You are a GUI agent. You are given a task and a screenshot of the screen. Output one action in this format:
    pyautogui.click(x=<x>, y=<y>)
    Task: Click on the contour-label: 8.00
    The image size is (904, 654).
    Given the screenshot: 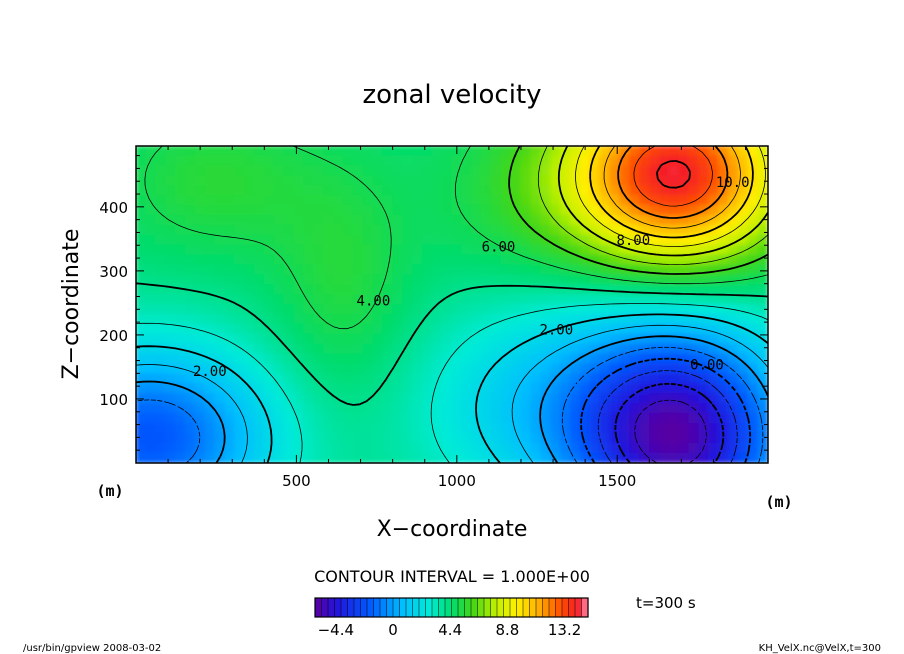 What is the action you would take?
    pyautogui.click(x=633, y=241)
    